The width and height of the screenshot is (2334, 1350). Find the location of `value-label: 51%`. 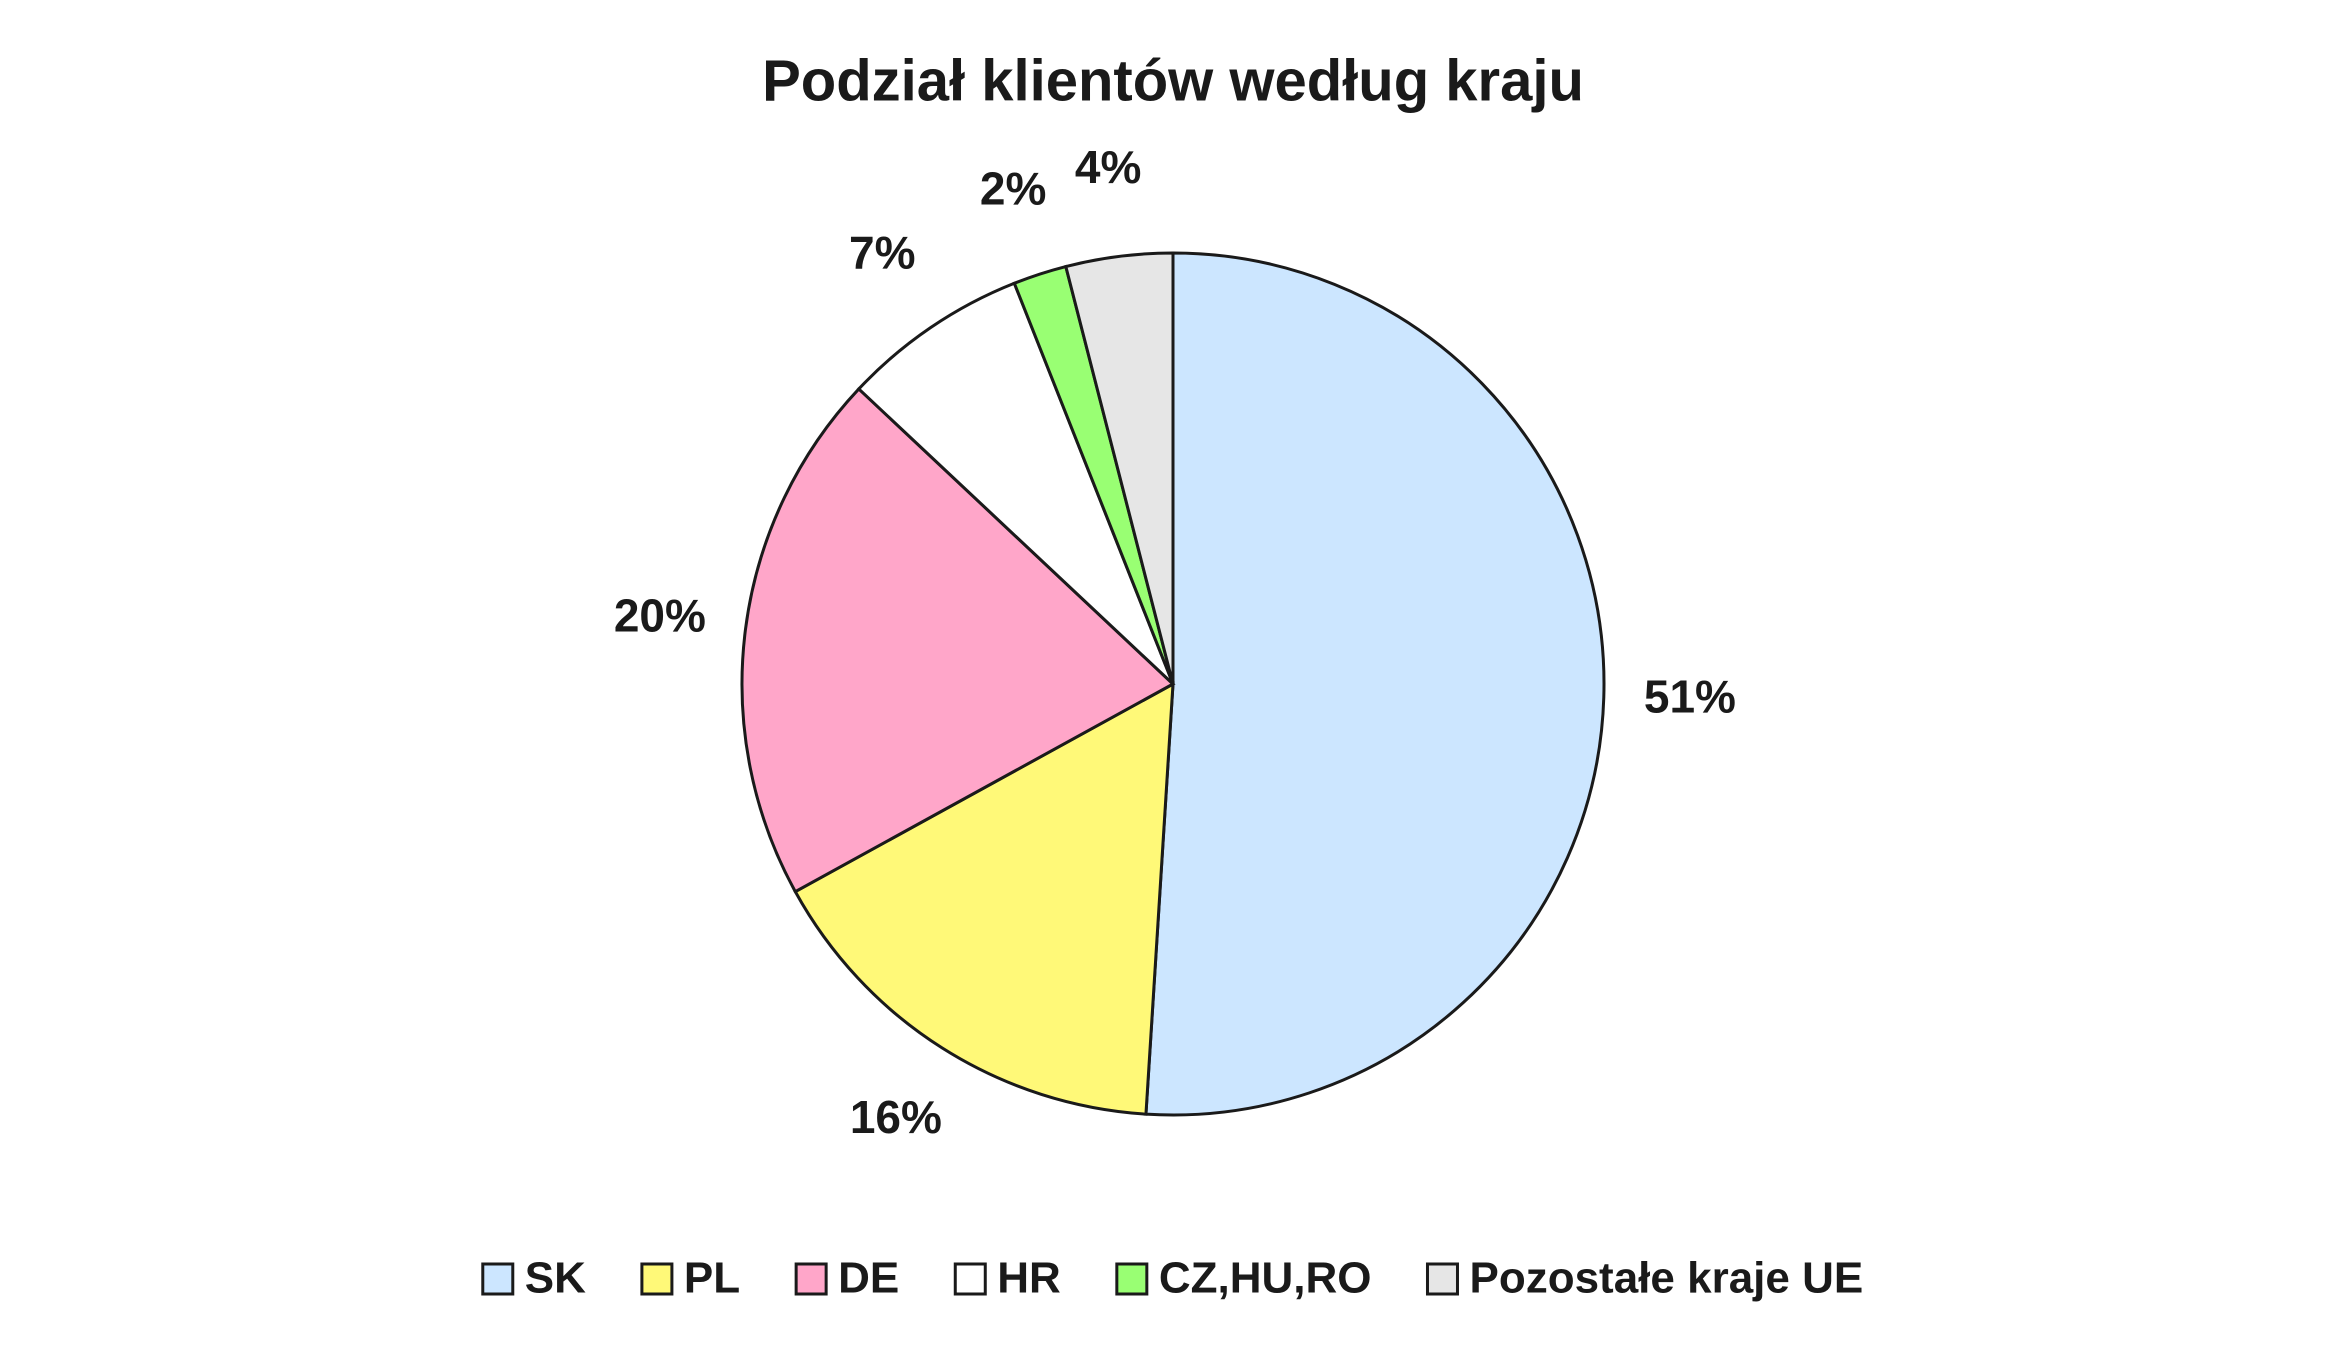

value-label: 51% is located at coordinates (1690, 696).